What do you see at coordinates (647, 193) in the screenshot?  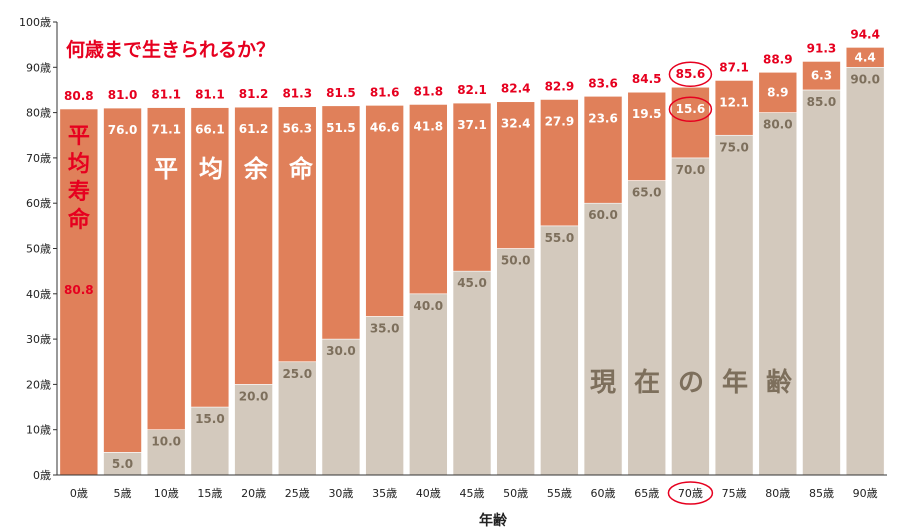 I see `current-age-value-label: 65.0` at bounding box center [647, 193].